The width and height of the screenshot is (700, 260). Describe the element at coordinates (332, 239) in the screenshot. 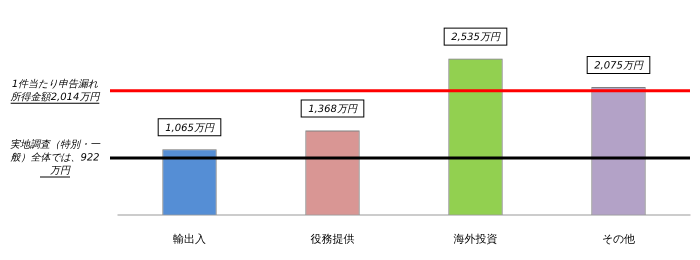

I see `x-tick-label: 役務提供` at that location.